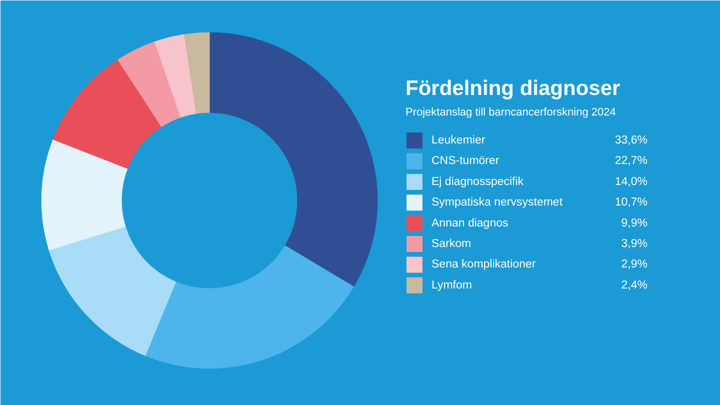 This screenshot has height=405, width=720. Describe the element at coordinates (513, 88) in the screenshot. I see `text: Fördelning diagnoser` at that location.